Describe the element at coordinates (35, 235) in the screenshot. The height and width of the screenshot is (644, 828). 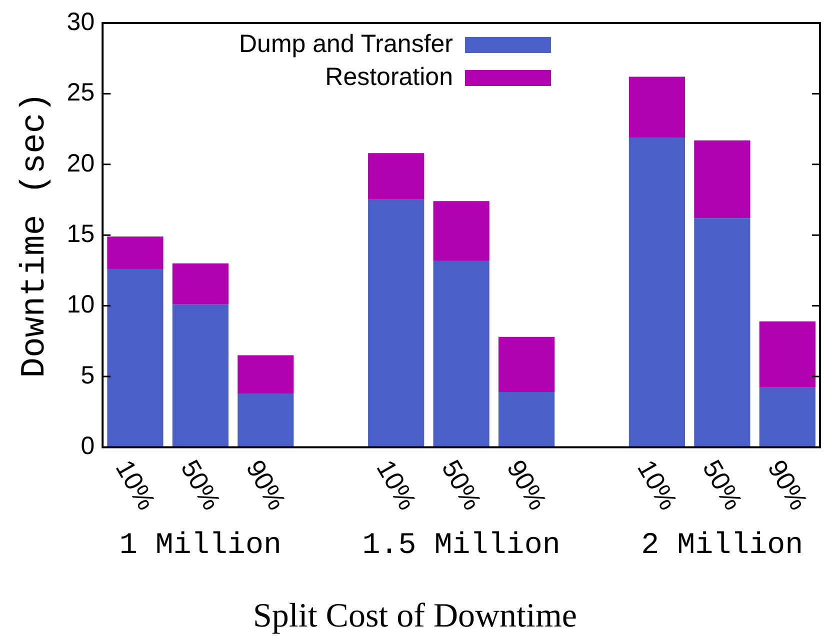
I see `y-axis-title: Downtime (sec)` at that location.